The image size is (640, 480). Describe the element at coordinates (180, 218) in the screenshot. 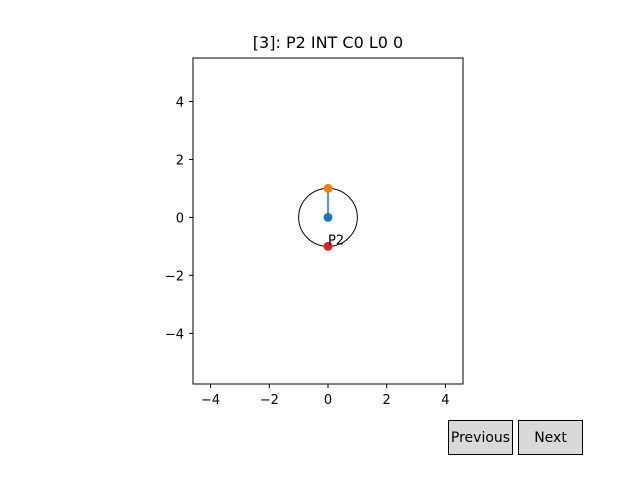

I see `y-tick-label: 0` at that location.